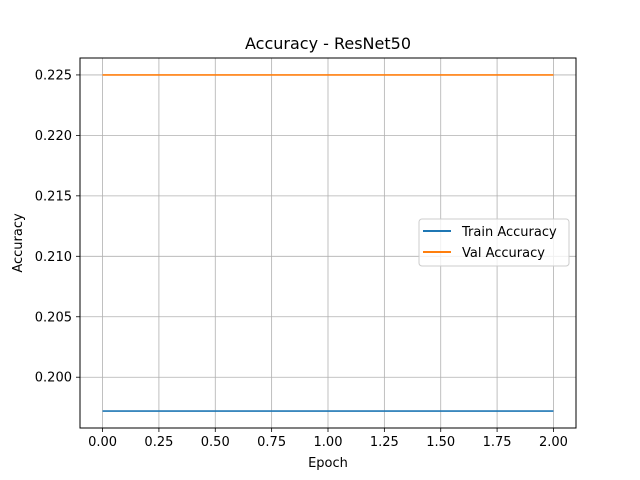 The image size is (640, 480). I want to click on legend-label-train-accuracy: Train Accuracy, so click(509, 232).